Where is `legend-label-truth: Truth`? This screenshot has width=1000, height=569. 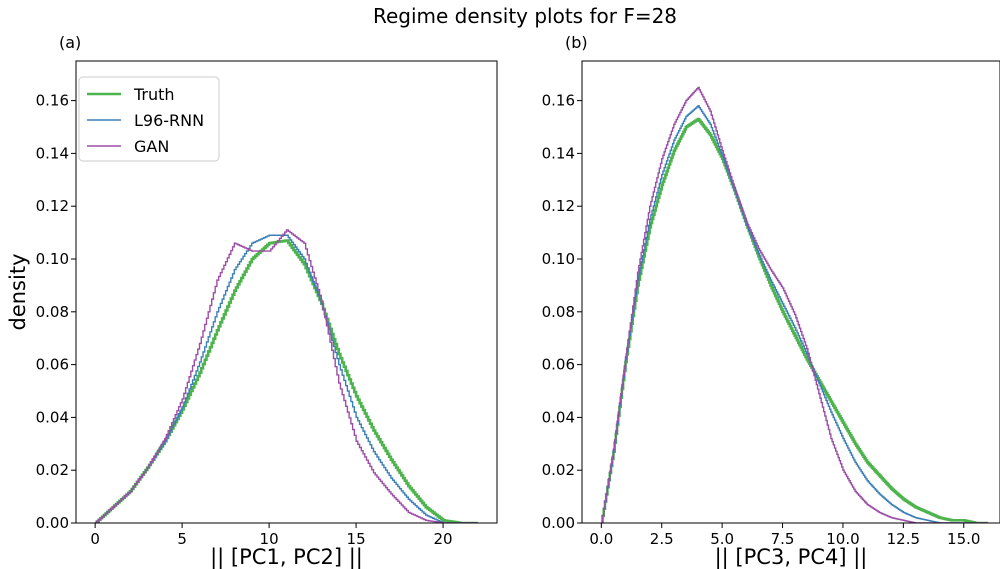 legend-label-truth: Truth is located at coordinates (154, 94).